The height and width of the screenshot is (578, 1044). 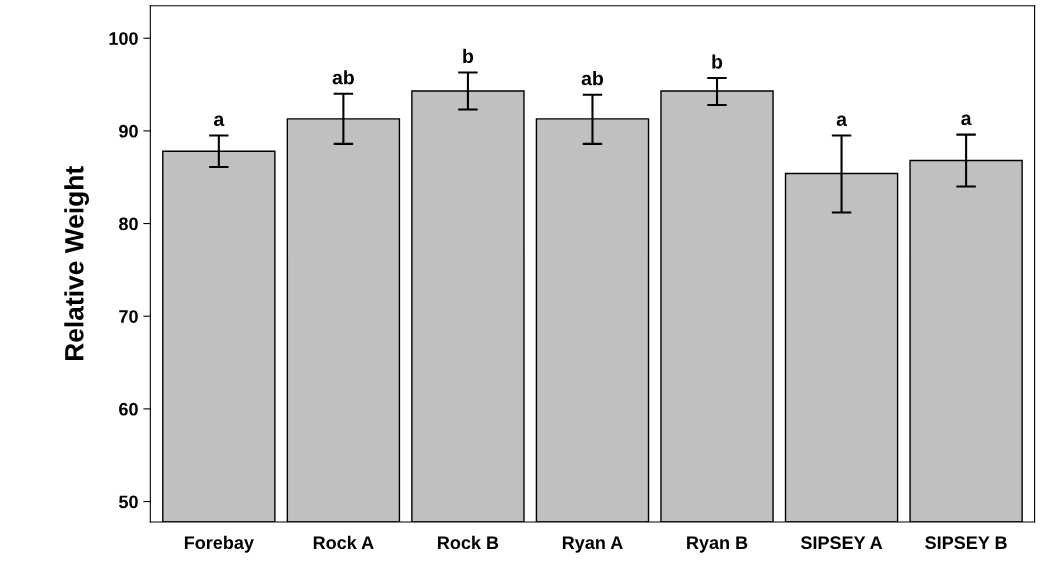 What do you see at coordinates (592, 544) in the screenshot?
I see `x-tick-label: Ryan A` at bounding box center [592, 544].